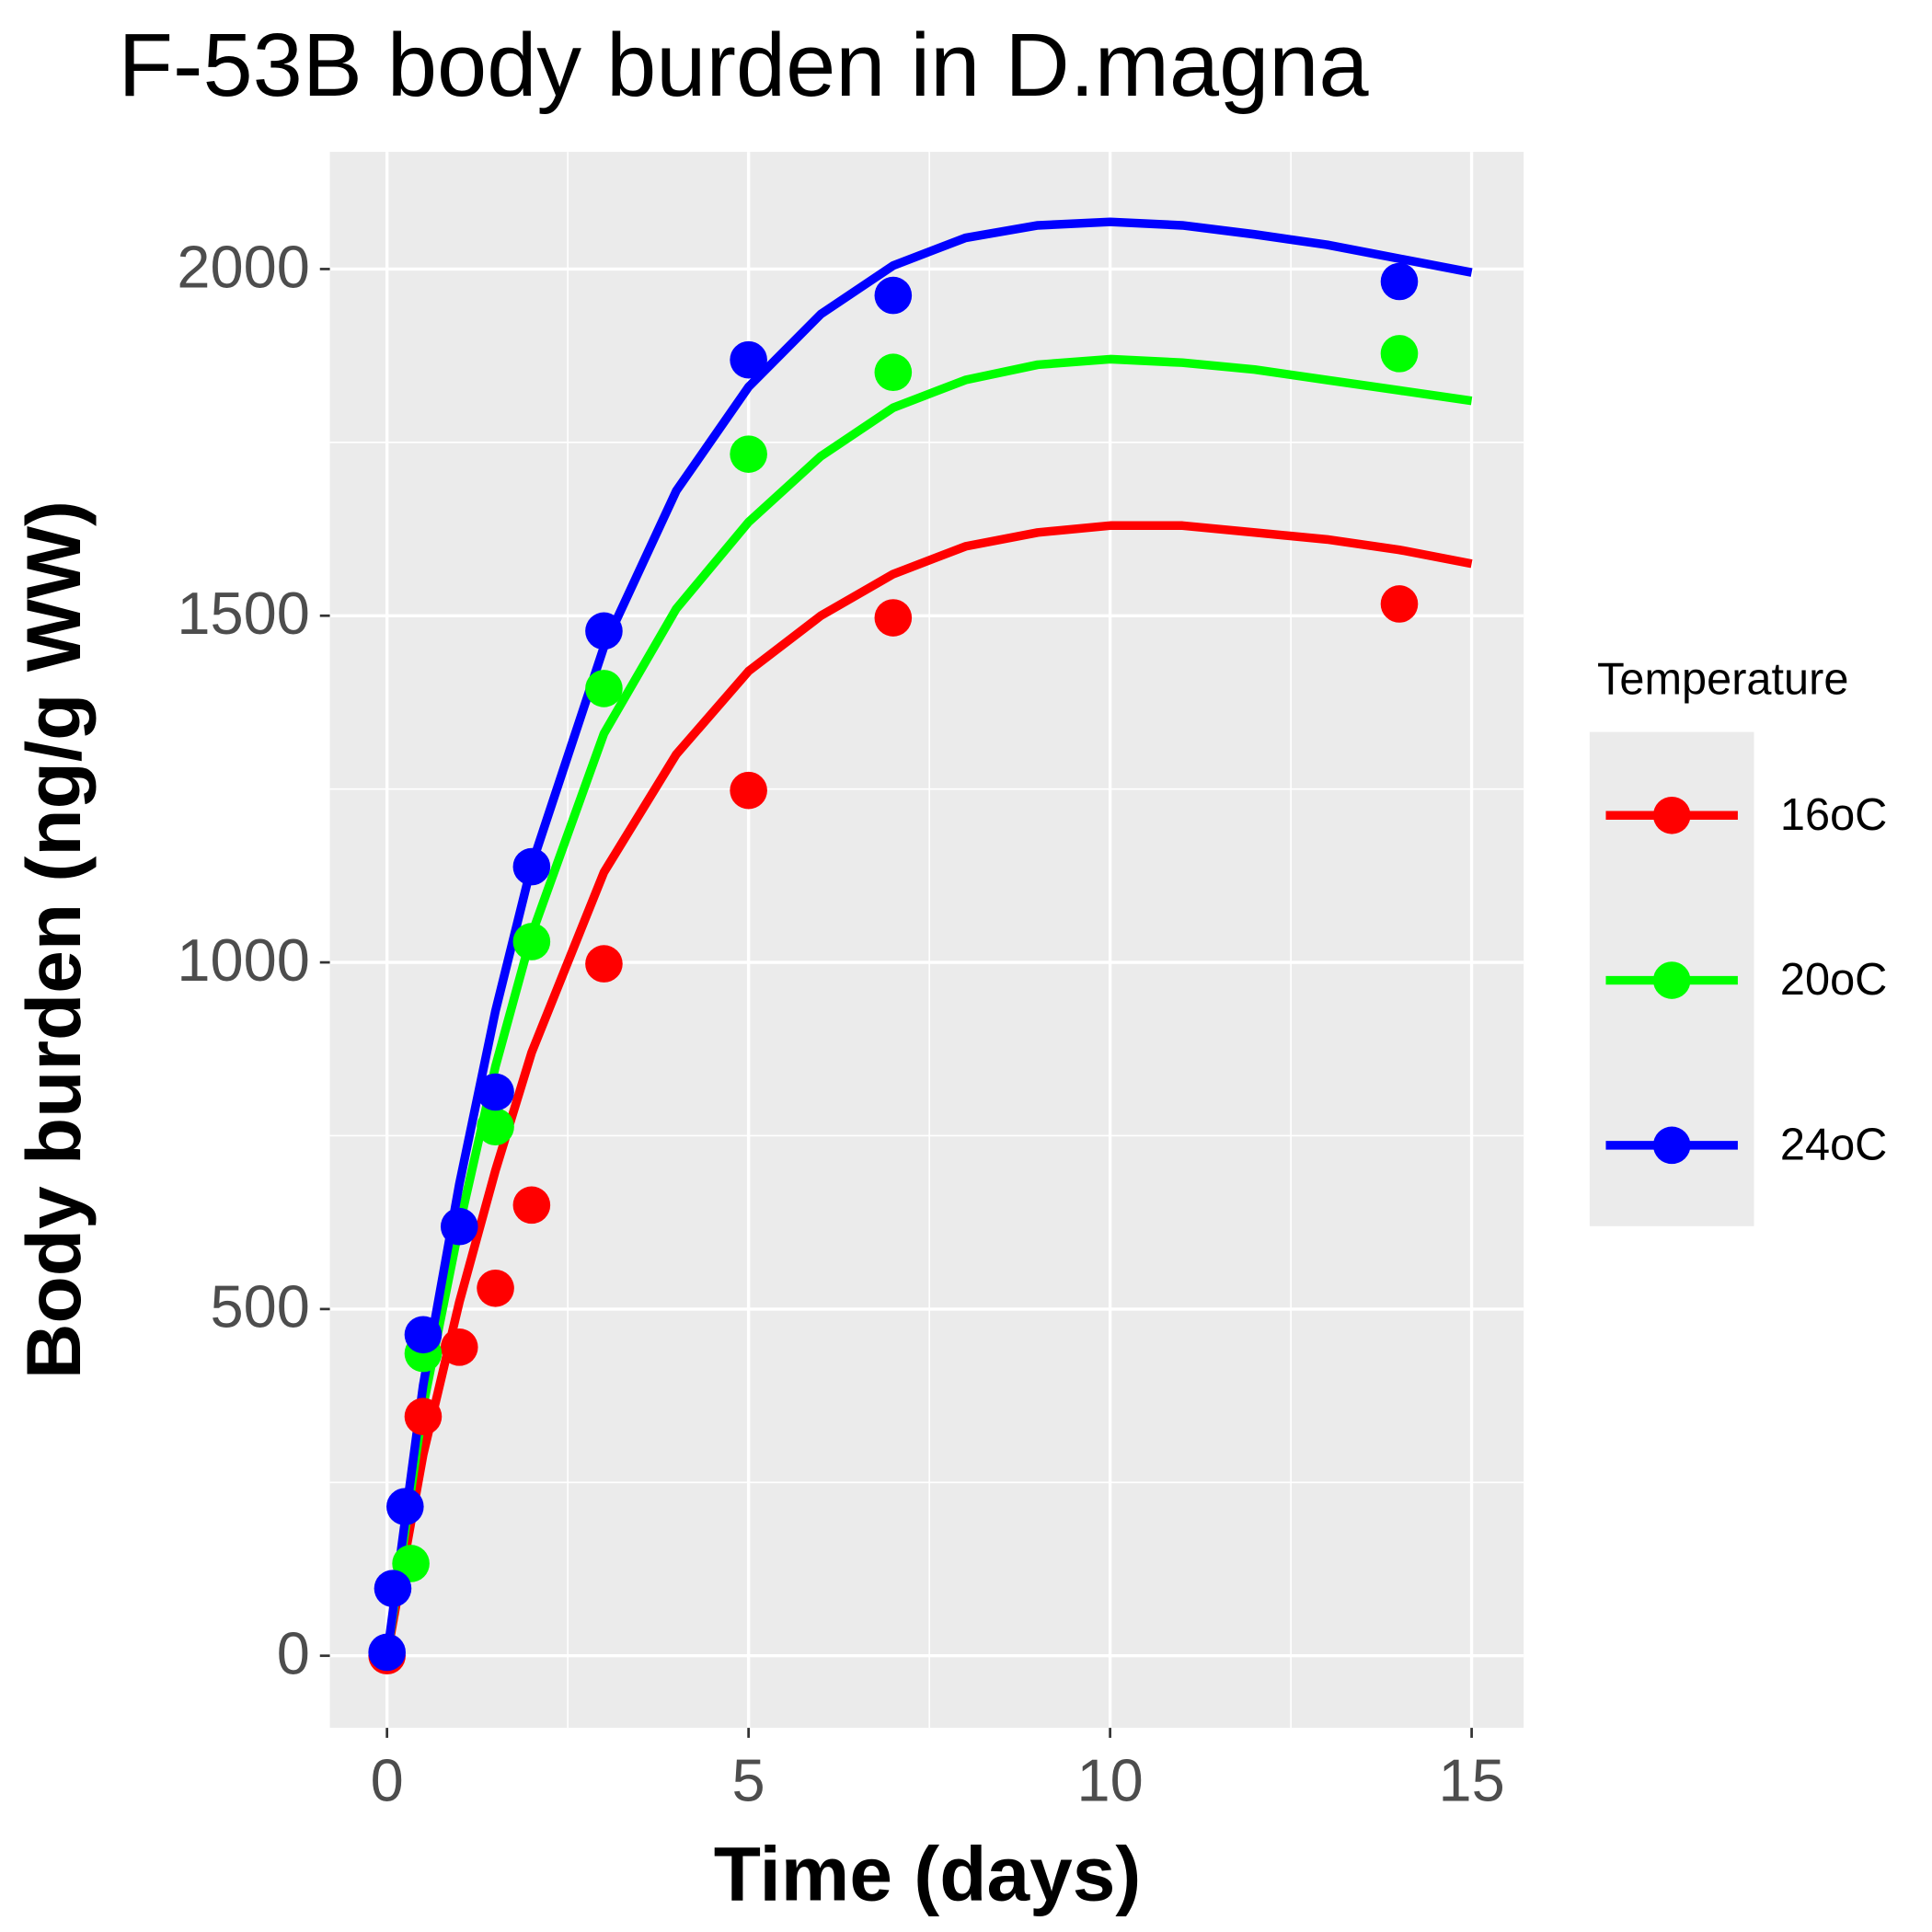 This screenshot has width=1932, height=1932. What do you see at coordinates (1110, 1779) in the screenshot?
I see `x-tick-label: 10` at bounding box center [1110, 1779].